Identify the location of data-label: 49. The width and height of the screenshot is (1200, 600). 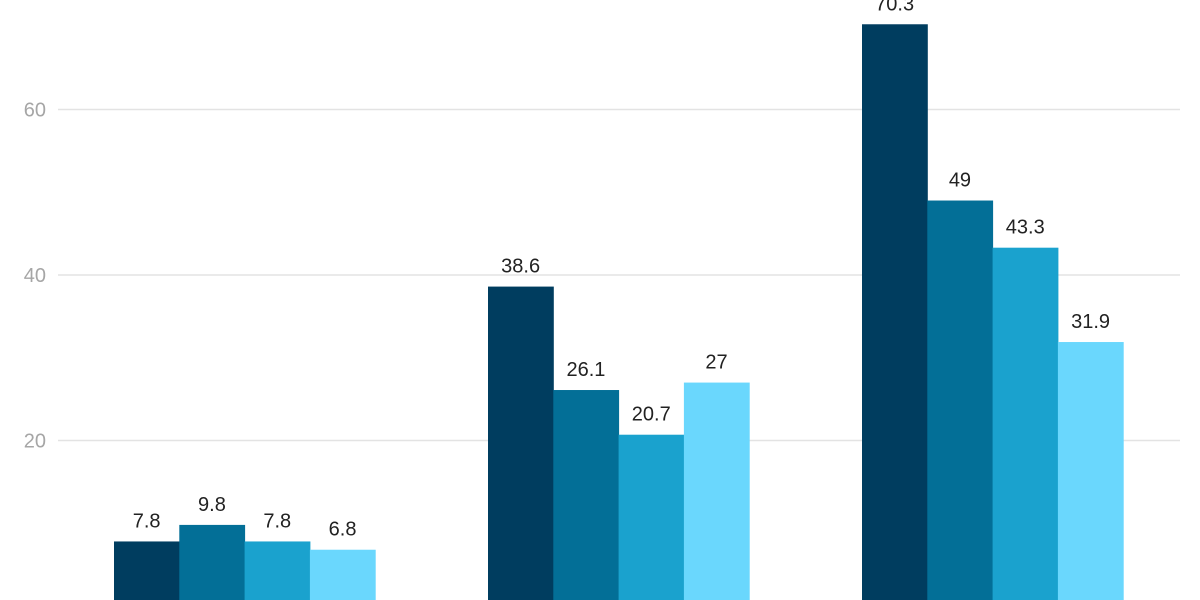
(960, 181).